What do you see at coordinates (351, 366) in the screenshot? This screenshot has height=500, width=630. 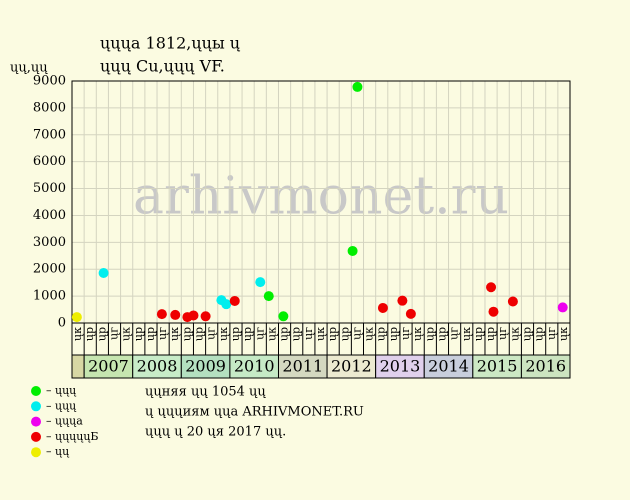 I see `year-label: 2012` at bounding box center [351, 366].